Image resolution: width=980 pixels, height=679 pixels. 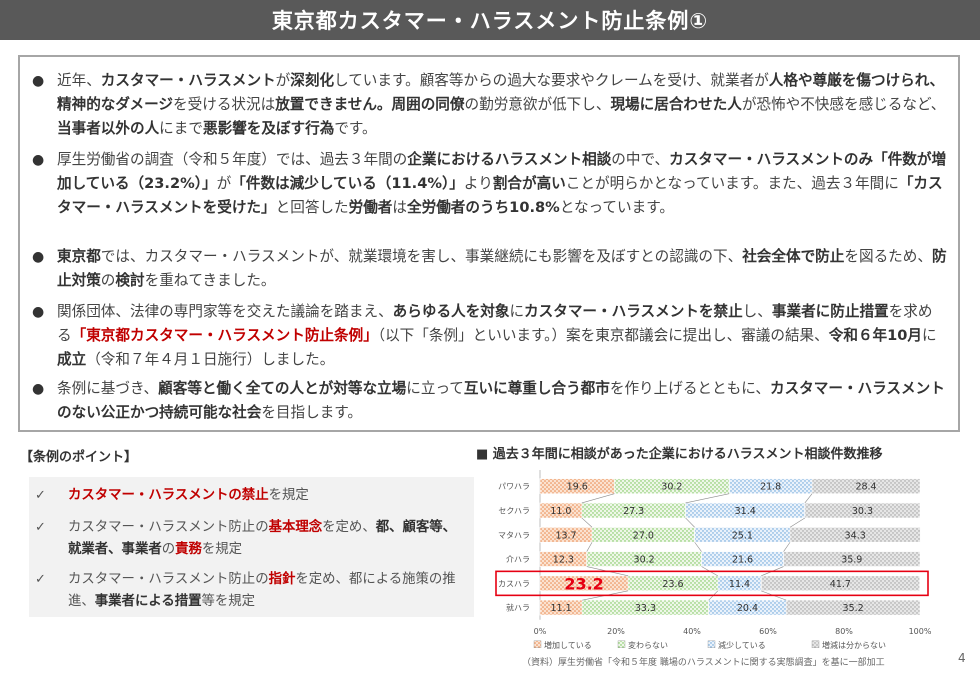 I want to click on category-label: 就ハラ, so click(x=518, y=608).